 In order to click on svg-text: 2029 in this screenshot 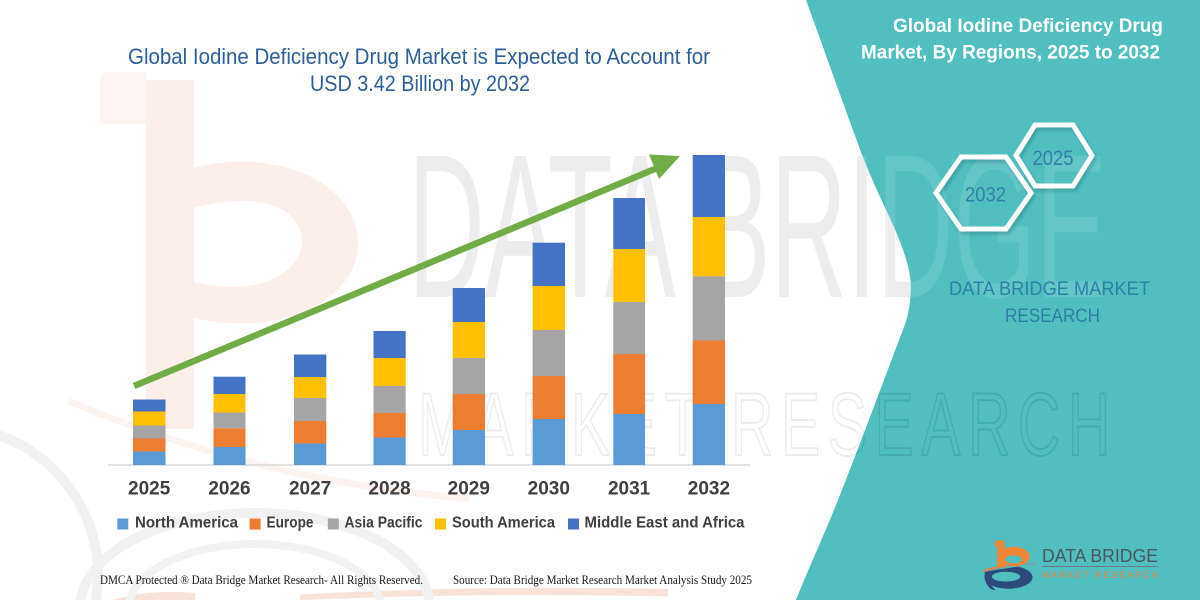, I will do `click(469, 489)`.